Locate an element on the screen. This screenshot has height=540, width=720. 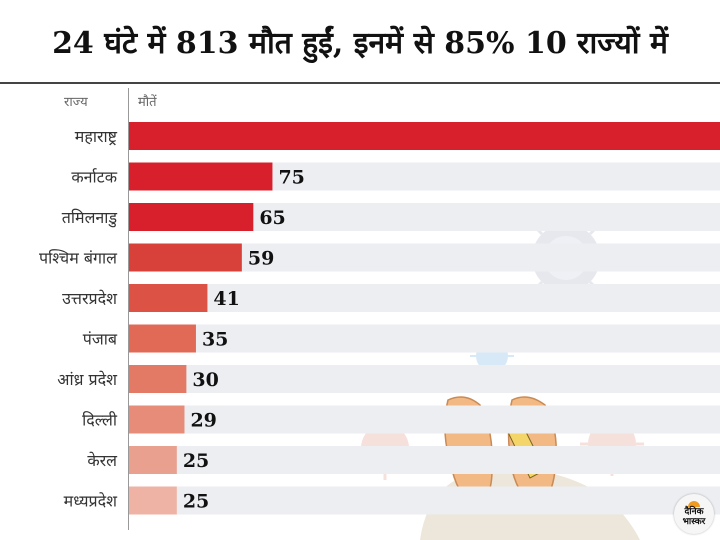
data-label: 65 is located at coordinates (272, 218).